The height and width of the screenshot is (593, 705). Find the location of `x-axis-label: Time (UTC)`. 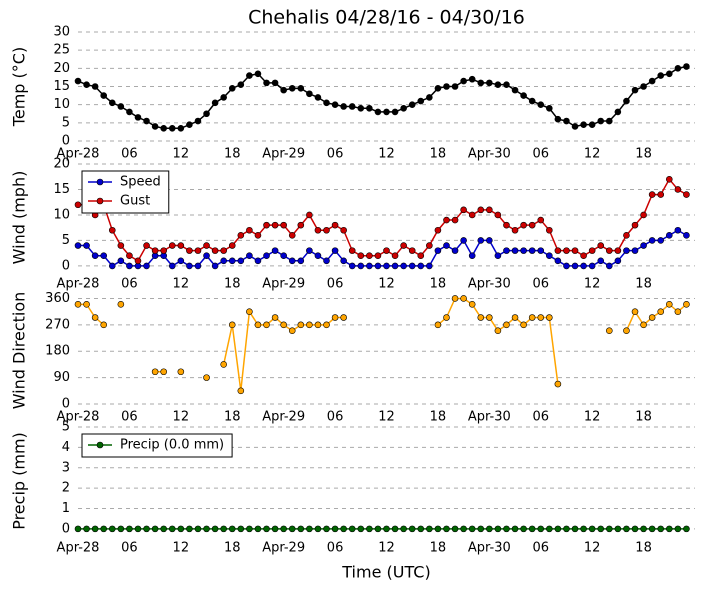

x-axis-label: Time (UTC) is located at coordinates (385, 572).